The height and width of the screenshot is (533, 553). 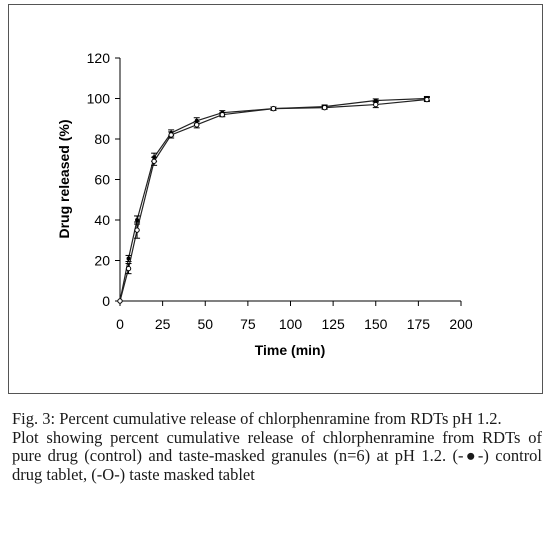 I want to click on y-tick-label: 100, so click(x=99, y=99).